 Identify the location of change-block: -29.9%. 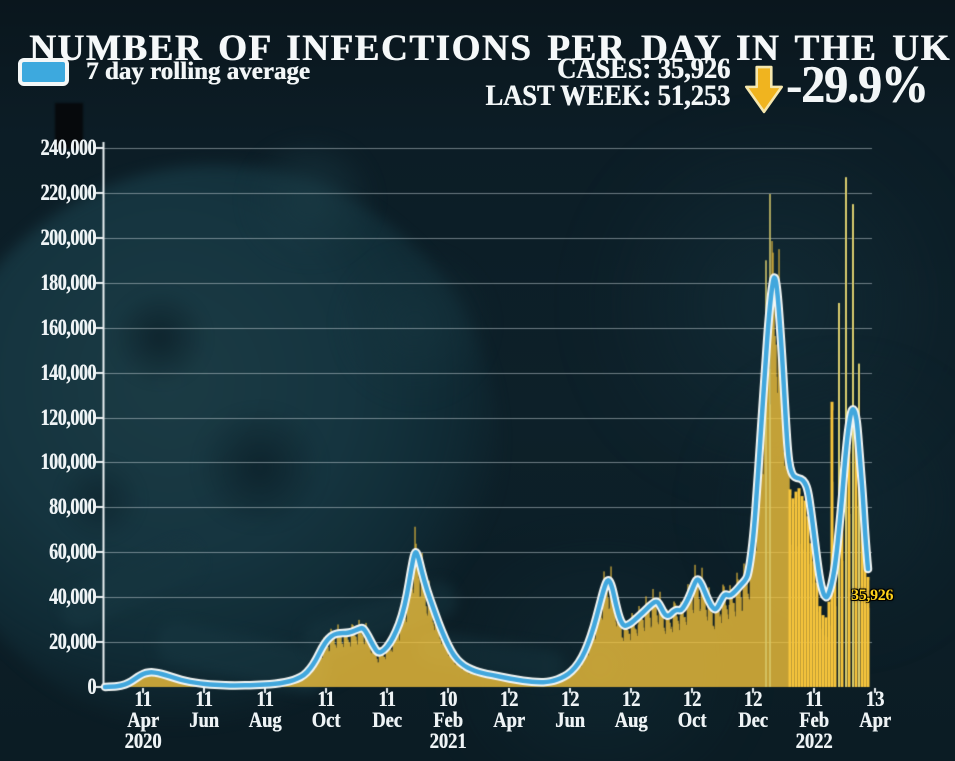
(842, 85).